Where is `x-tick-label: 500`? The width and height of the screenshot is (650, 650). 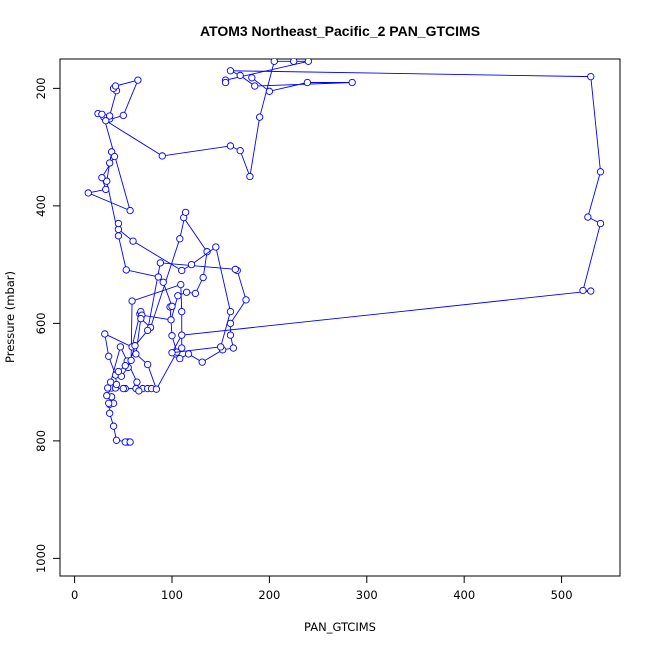 x-tick-label: 500 is located at coordinates (562, 595).